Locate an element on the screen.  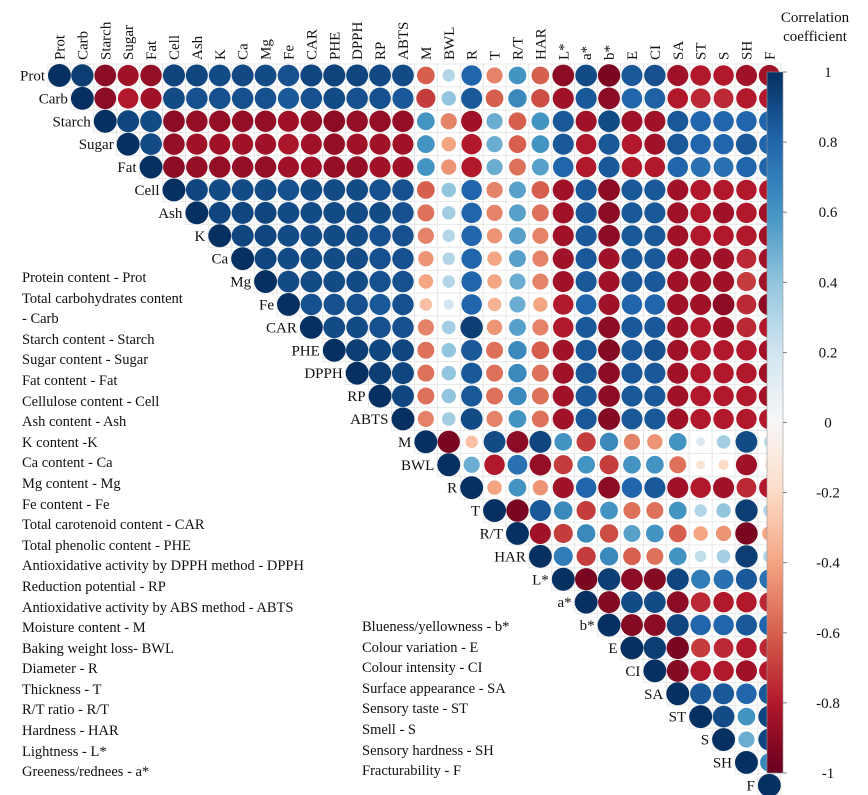
corr-circle-carb-carb is located at coordinates (82, 98).